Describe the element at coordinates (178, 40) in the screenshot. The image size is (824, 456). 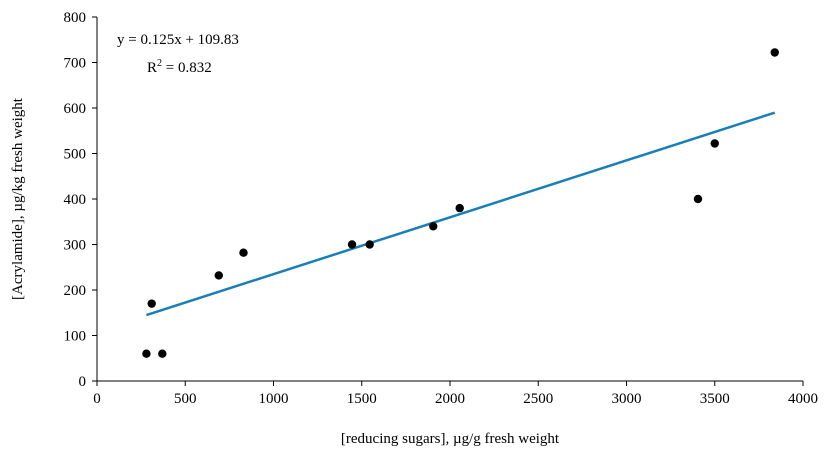
I see `trendline-equation: y = 0.125x + 109.83` at that location.